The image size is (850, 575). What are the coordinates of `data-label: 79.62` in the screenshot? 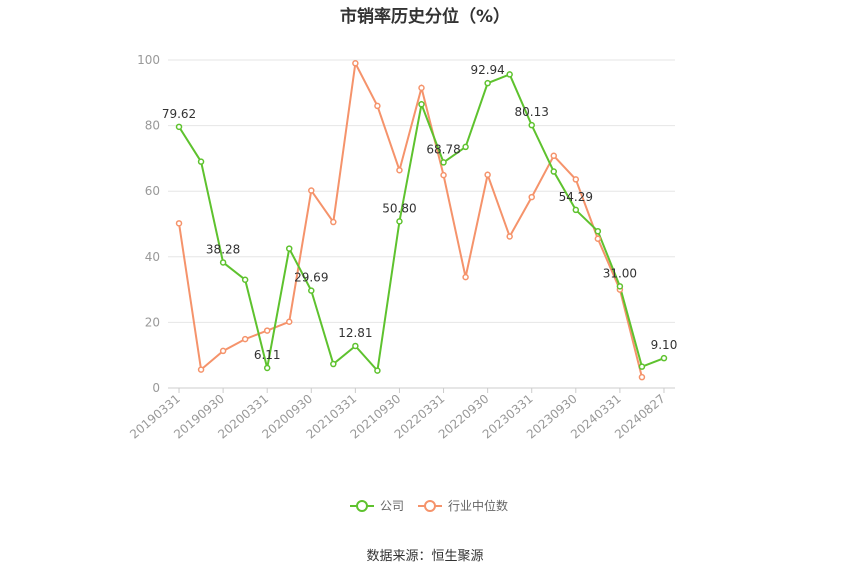 It's located at (179, 114).